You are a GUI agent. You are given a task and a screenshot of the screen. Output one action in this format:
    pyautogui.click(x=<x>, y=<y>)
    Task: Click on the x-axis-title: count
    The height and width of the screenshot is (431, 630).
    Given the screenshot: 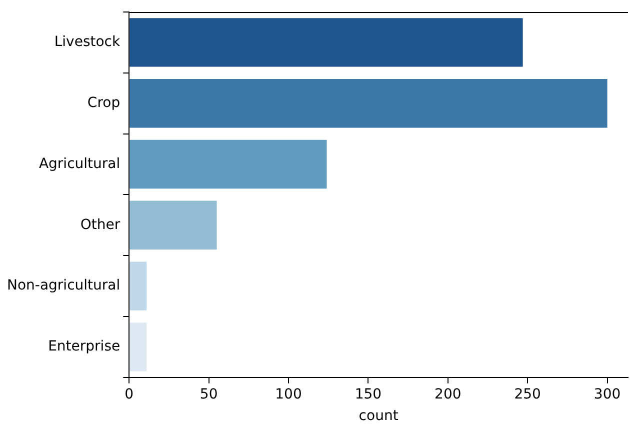 What is the action you would take?
    pyautogui.click(x=378, y=416)
    